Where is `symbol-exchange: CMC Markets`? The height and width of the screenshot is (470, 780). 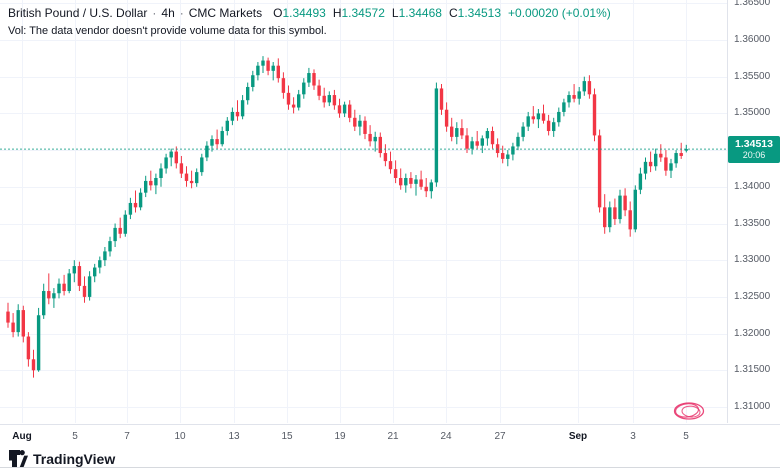 symbol-exchange: CMC Markets is located at coordinates (225, 13).